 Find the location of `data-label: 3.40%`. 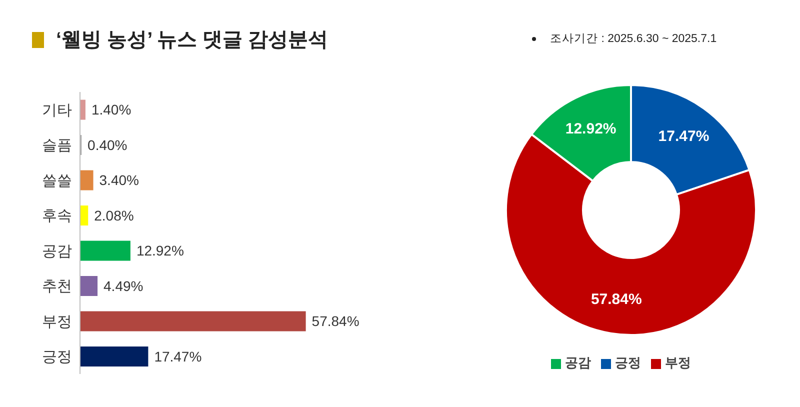

data-label: 3.40% is located at coordinates (119, 180).